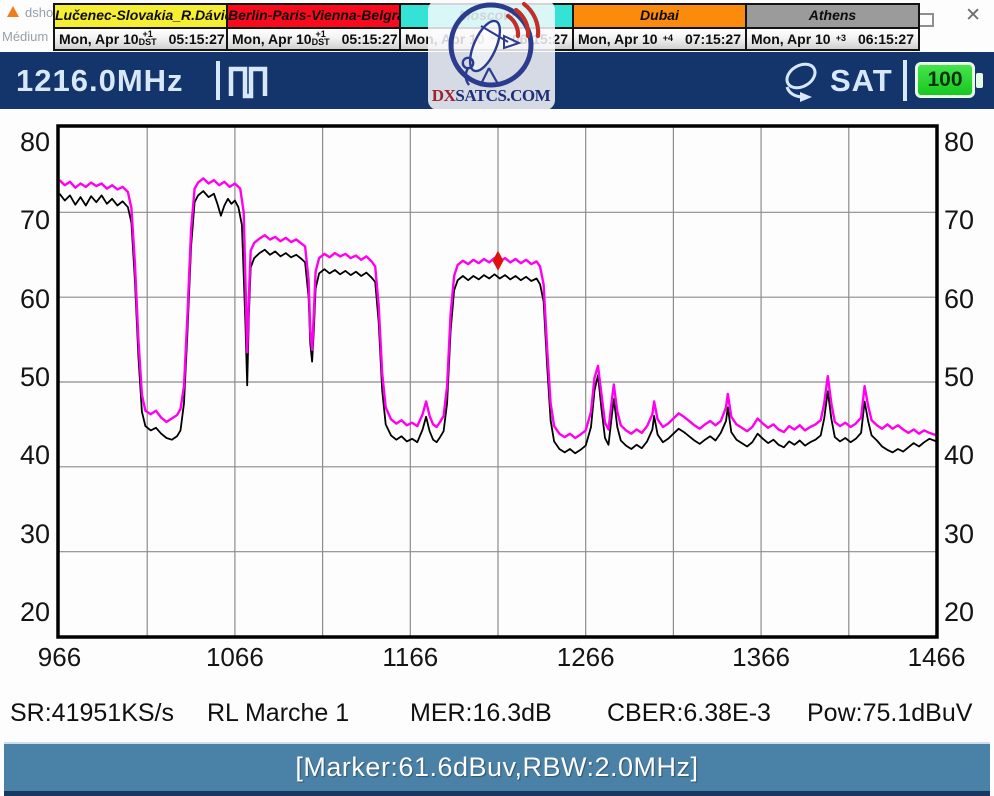 This screenshot has height=796, width=994. Describe the element at coordinates (278, 713) in the screenshot. I see `status-rl-marche: RL Marche 1` at that location.